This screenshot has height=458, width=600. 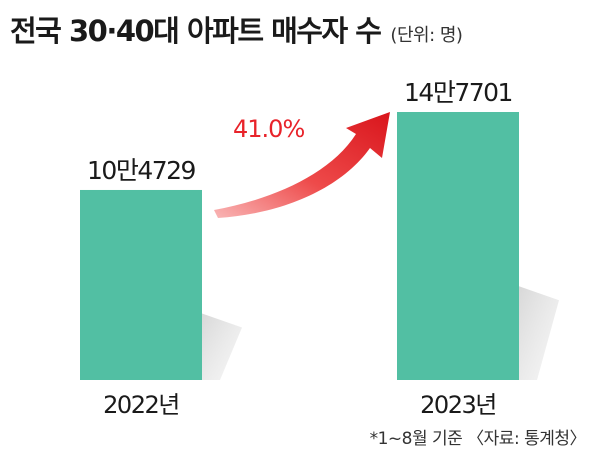 What do you see at coordinates (458, 405) in the screenshot?
I see `category-label-2: 2023년` at bounding box center [458, 405].